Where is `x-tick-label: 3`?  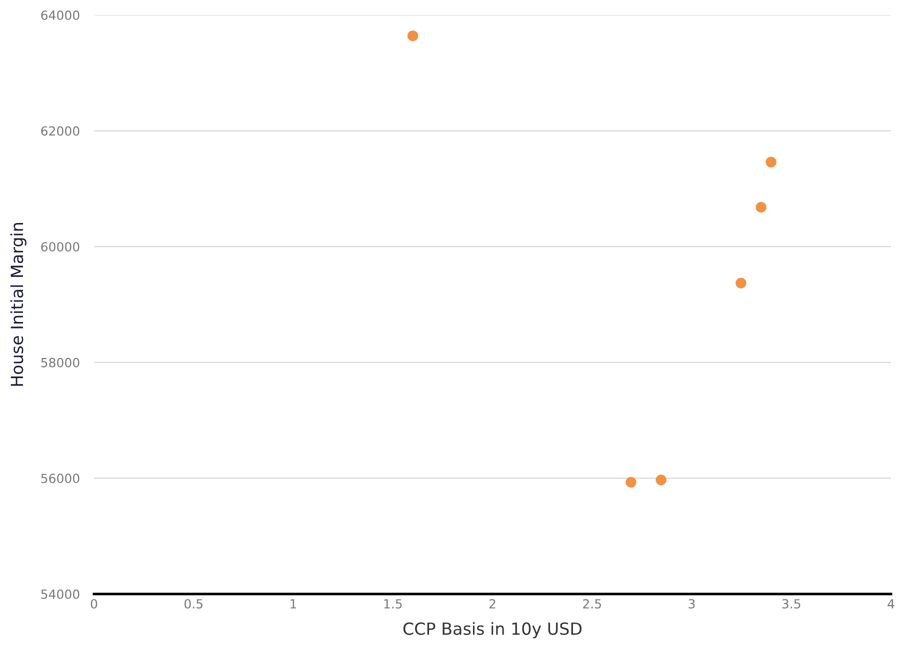 x-tick-label: 3 is located at coordinates (691, 604).